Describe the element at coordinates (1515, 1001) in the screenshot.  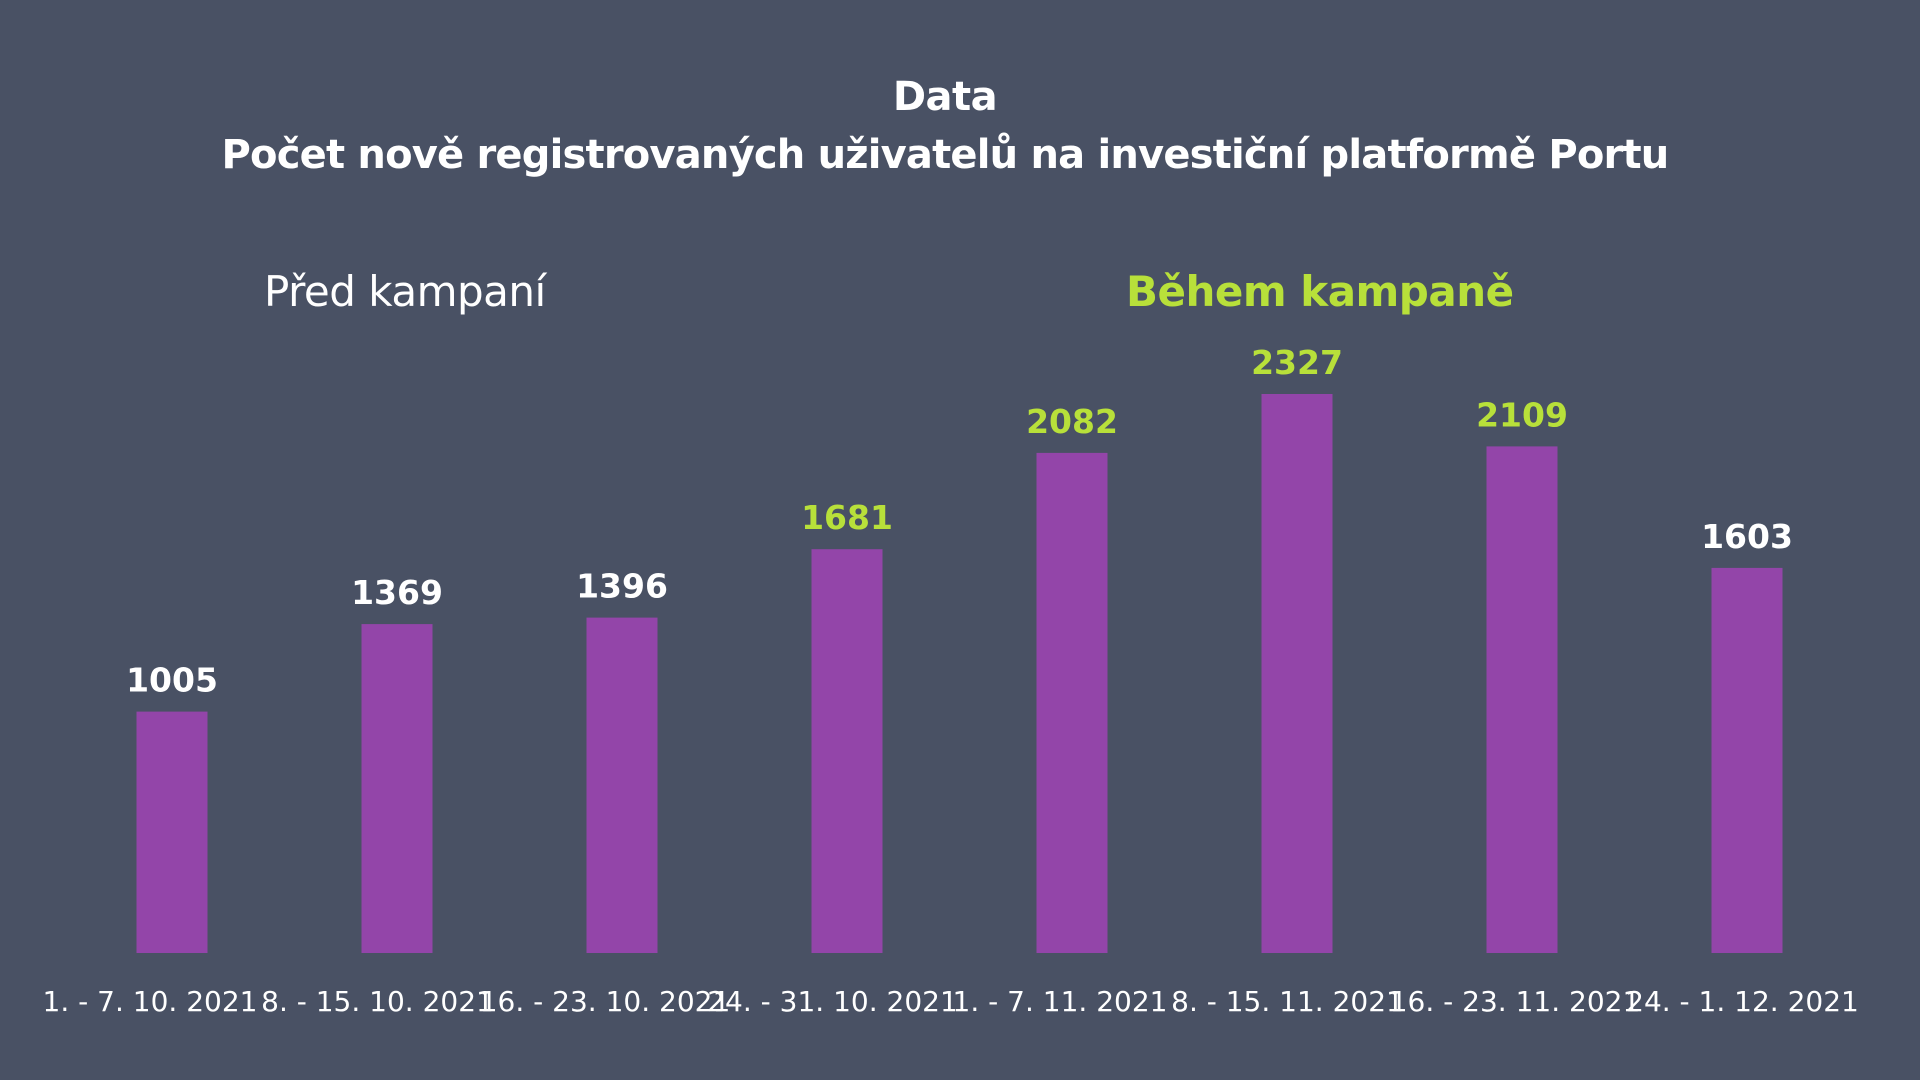
I see `tick-label-7: 16. - 23. 11. 2021` at that location.